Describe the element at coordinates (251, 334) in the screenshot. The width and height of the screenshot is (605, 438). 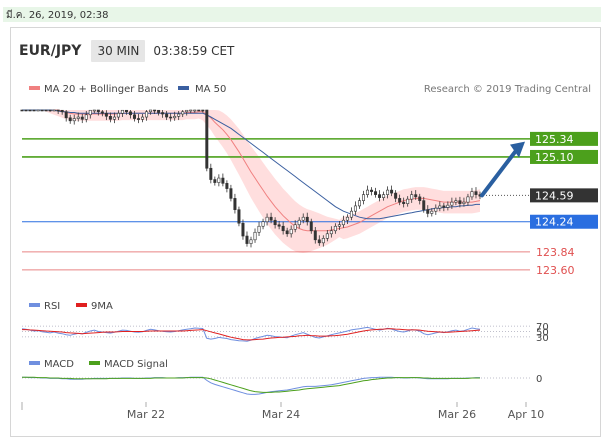
I see `nine-ma-line` at that location.